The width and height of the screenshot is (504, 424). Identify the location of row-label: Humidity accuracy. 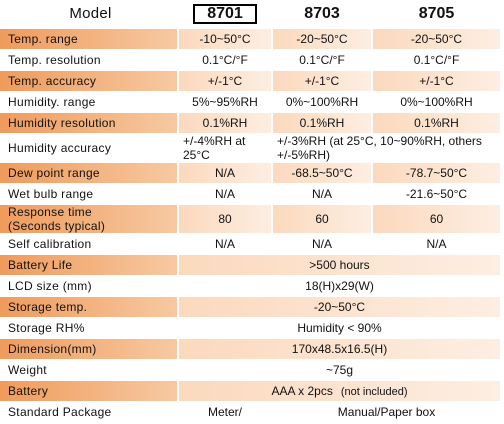
(60, 148).